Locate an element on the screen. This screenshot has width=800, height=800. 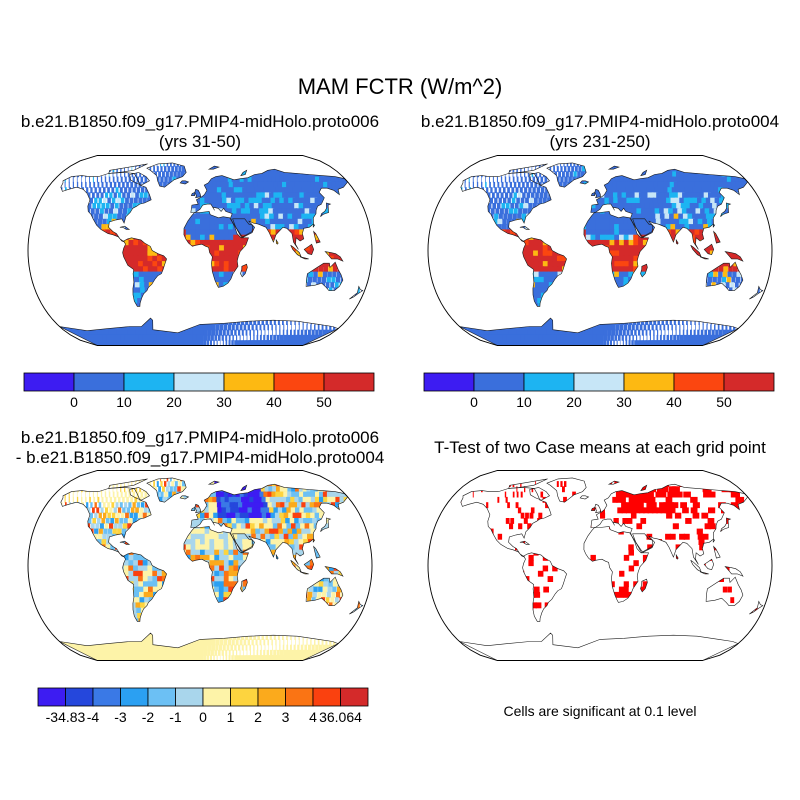
panel-title-case1-line2: (yrs 31-50) is located at coordinates (200, 141).